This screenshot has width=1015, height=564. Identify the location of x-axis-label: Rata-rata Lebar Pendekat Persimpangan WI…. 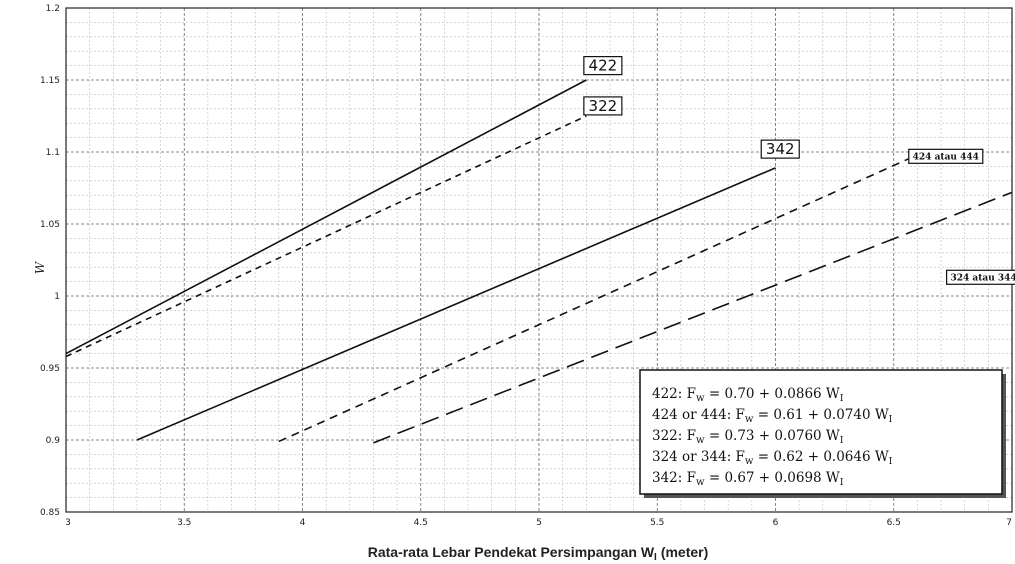
(538, 553).